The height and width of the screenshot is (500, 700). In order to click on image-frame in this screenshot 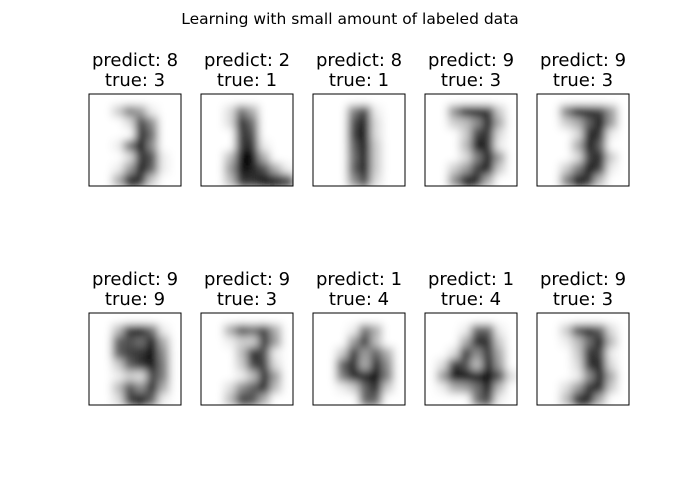, I will do `click(135, 359)`.